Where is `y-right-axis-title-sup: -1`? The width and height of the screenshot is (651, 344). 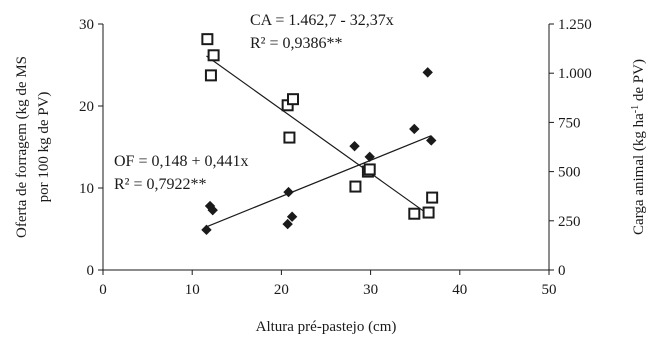 y-right-axis-title-sup: -1 is located at coordinates (635, 109).